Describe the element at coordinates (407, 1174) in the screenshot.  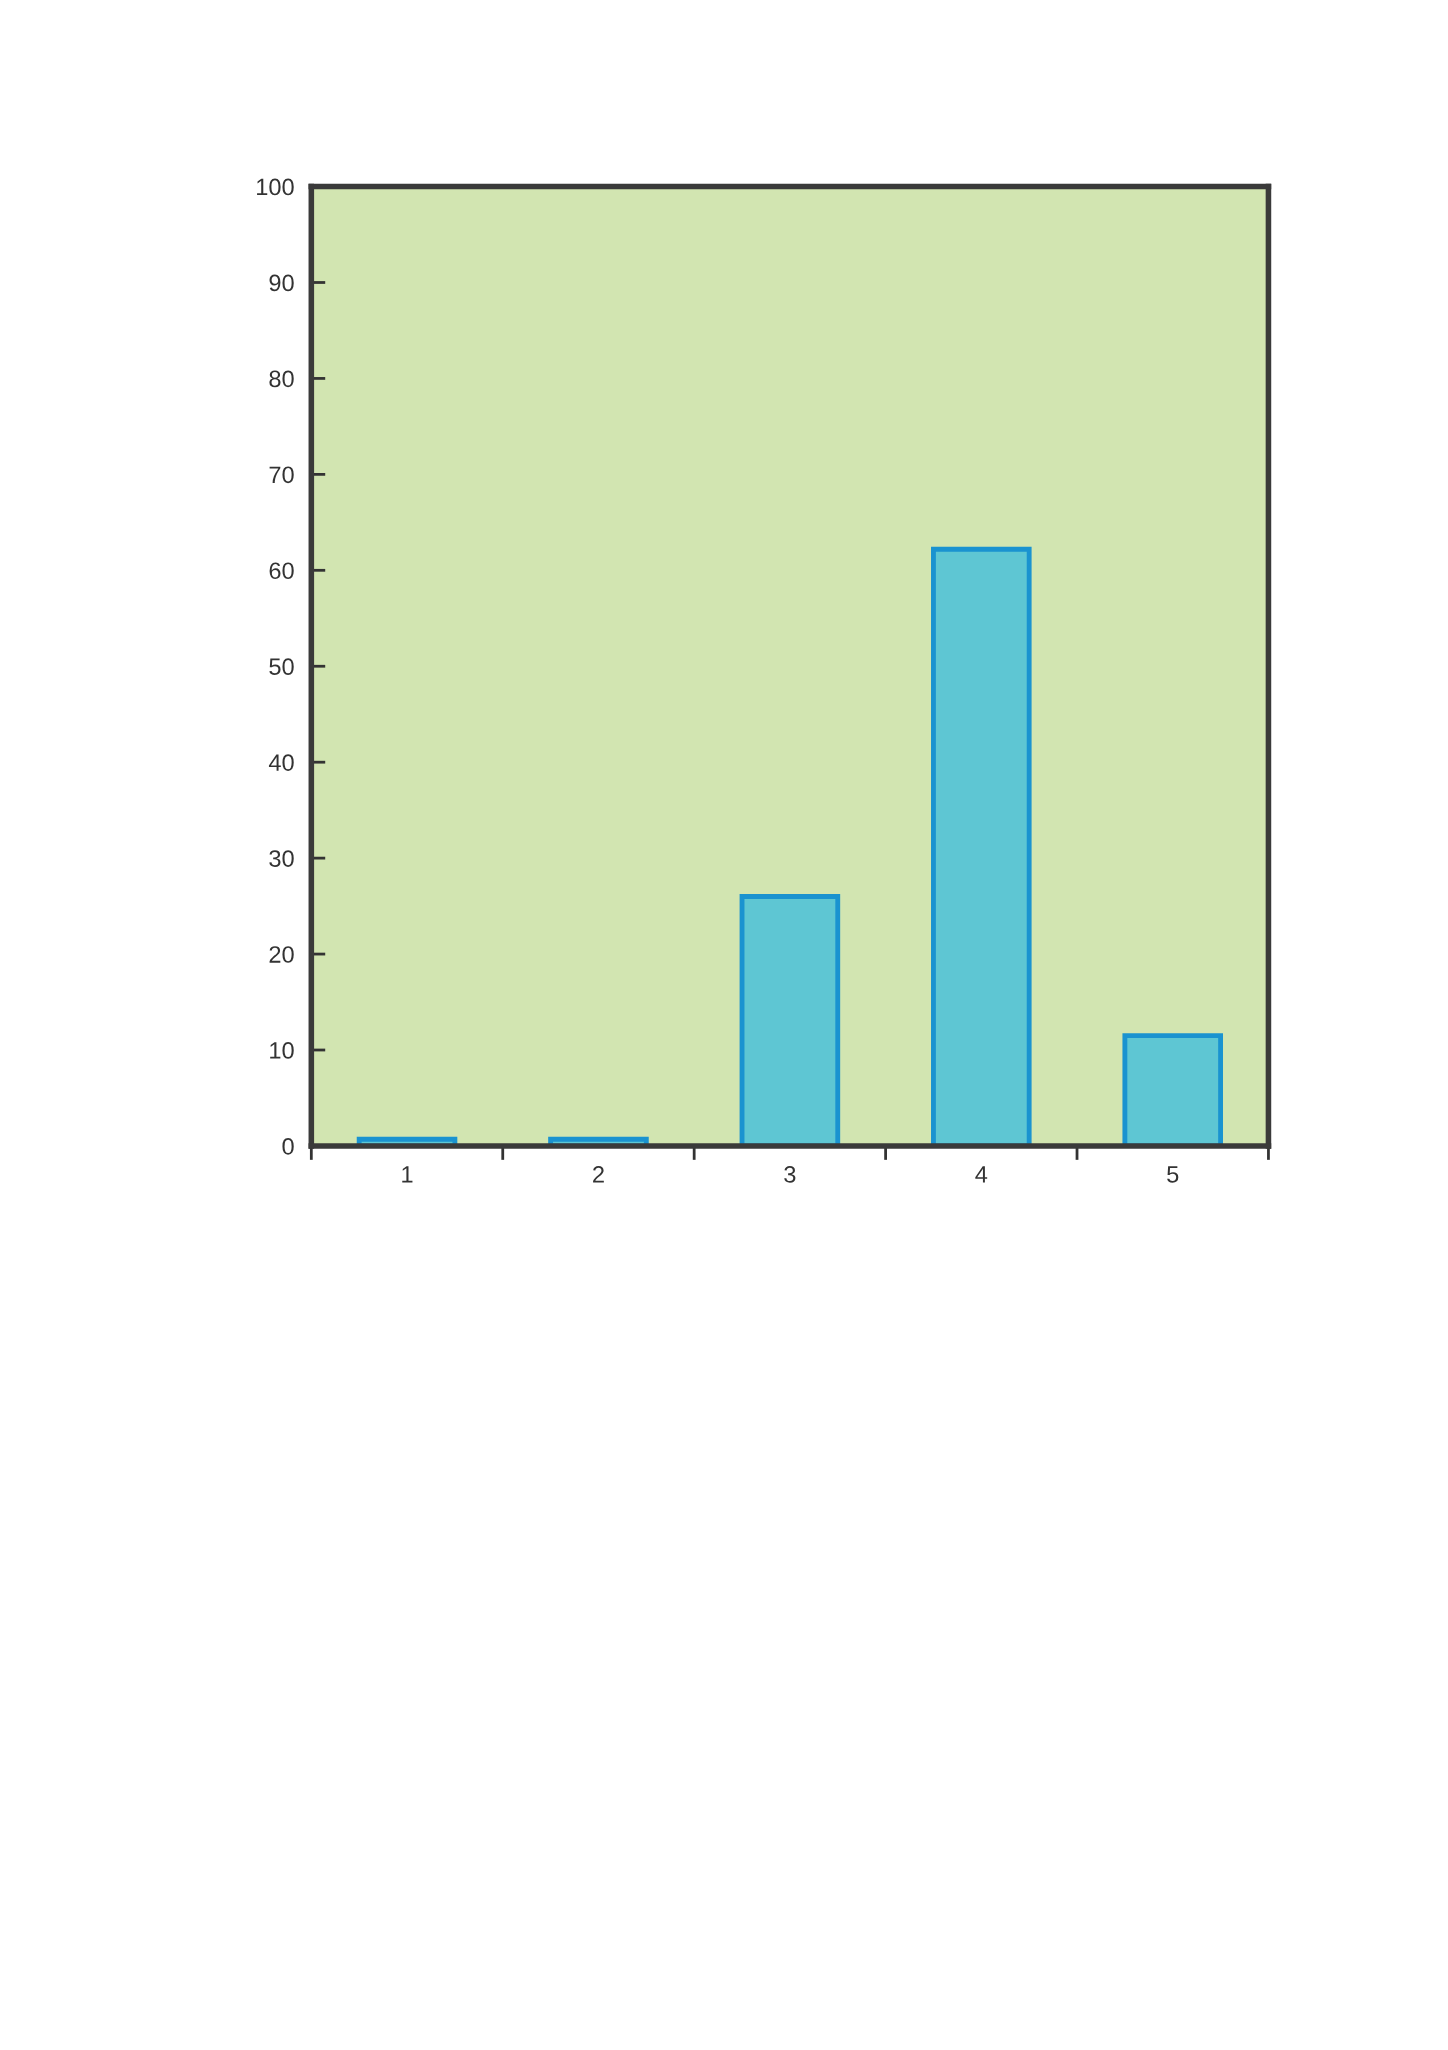
I see `x-tick-label: 1` at that location.